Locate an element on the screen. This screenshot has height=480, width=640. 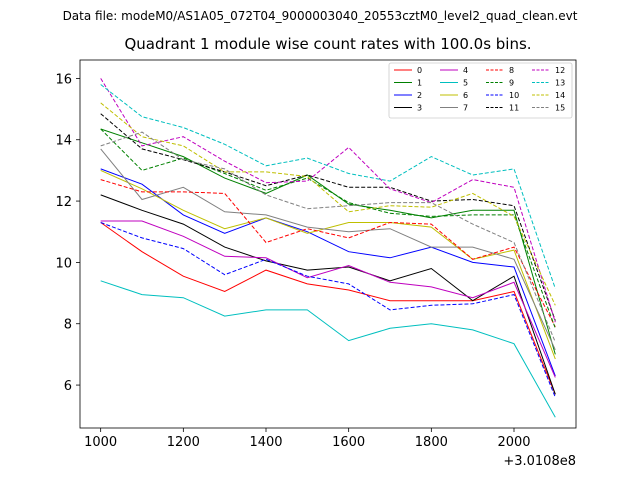
y-tick-label: 16 is located at coordinates (63, 79).